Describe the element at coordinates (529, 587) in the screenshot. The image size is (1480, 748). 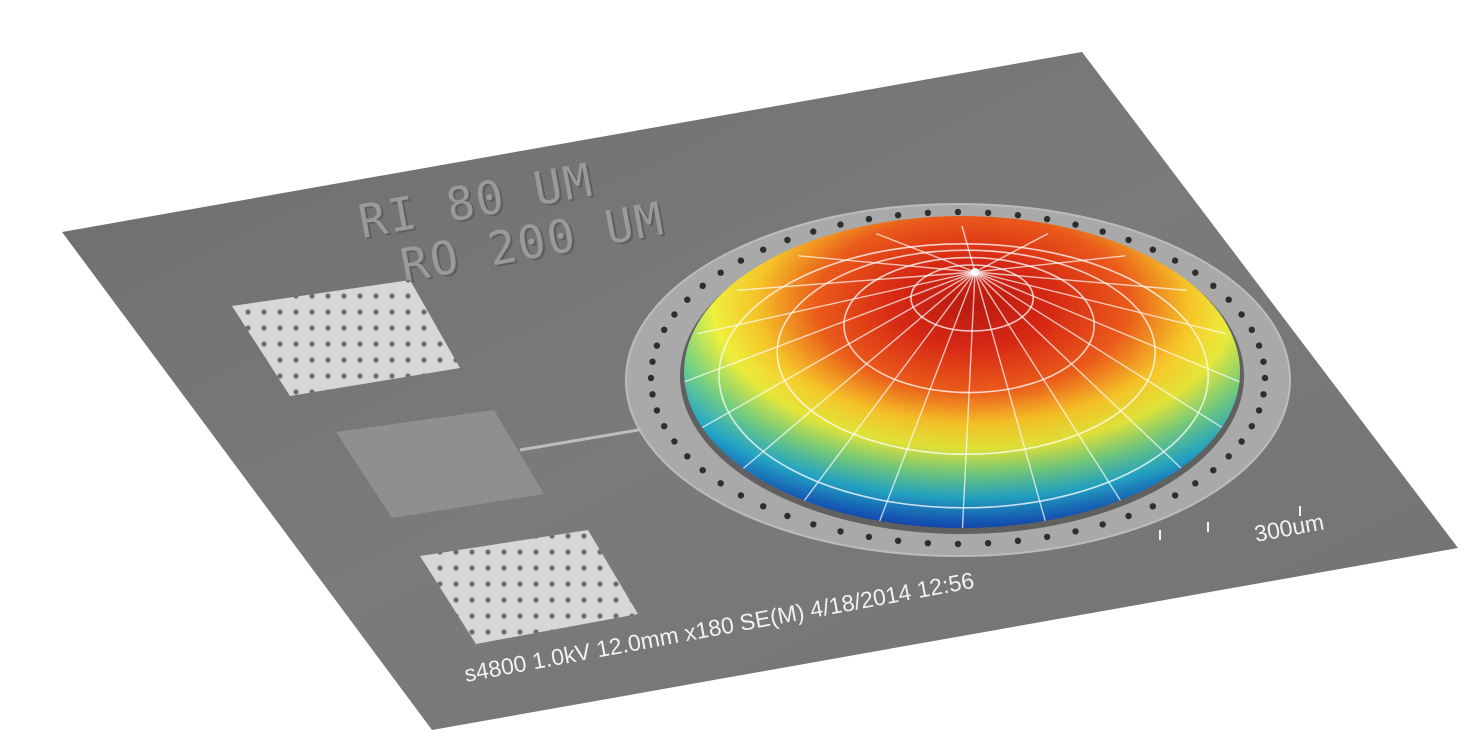
I see `perforated-pad-bottom` at that location.